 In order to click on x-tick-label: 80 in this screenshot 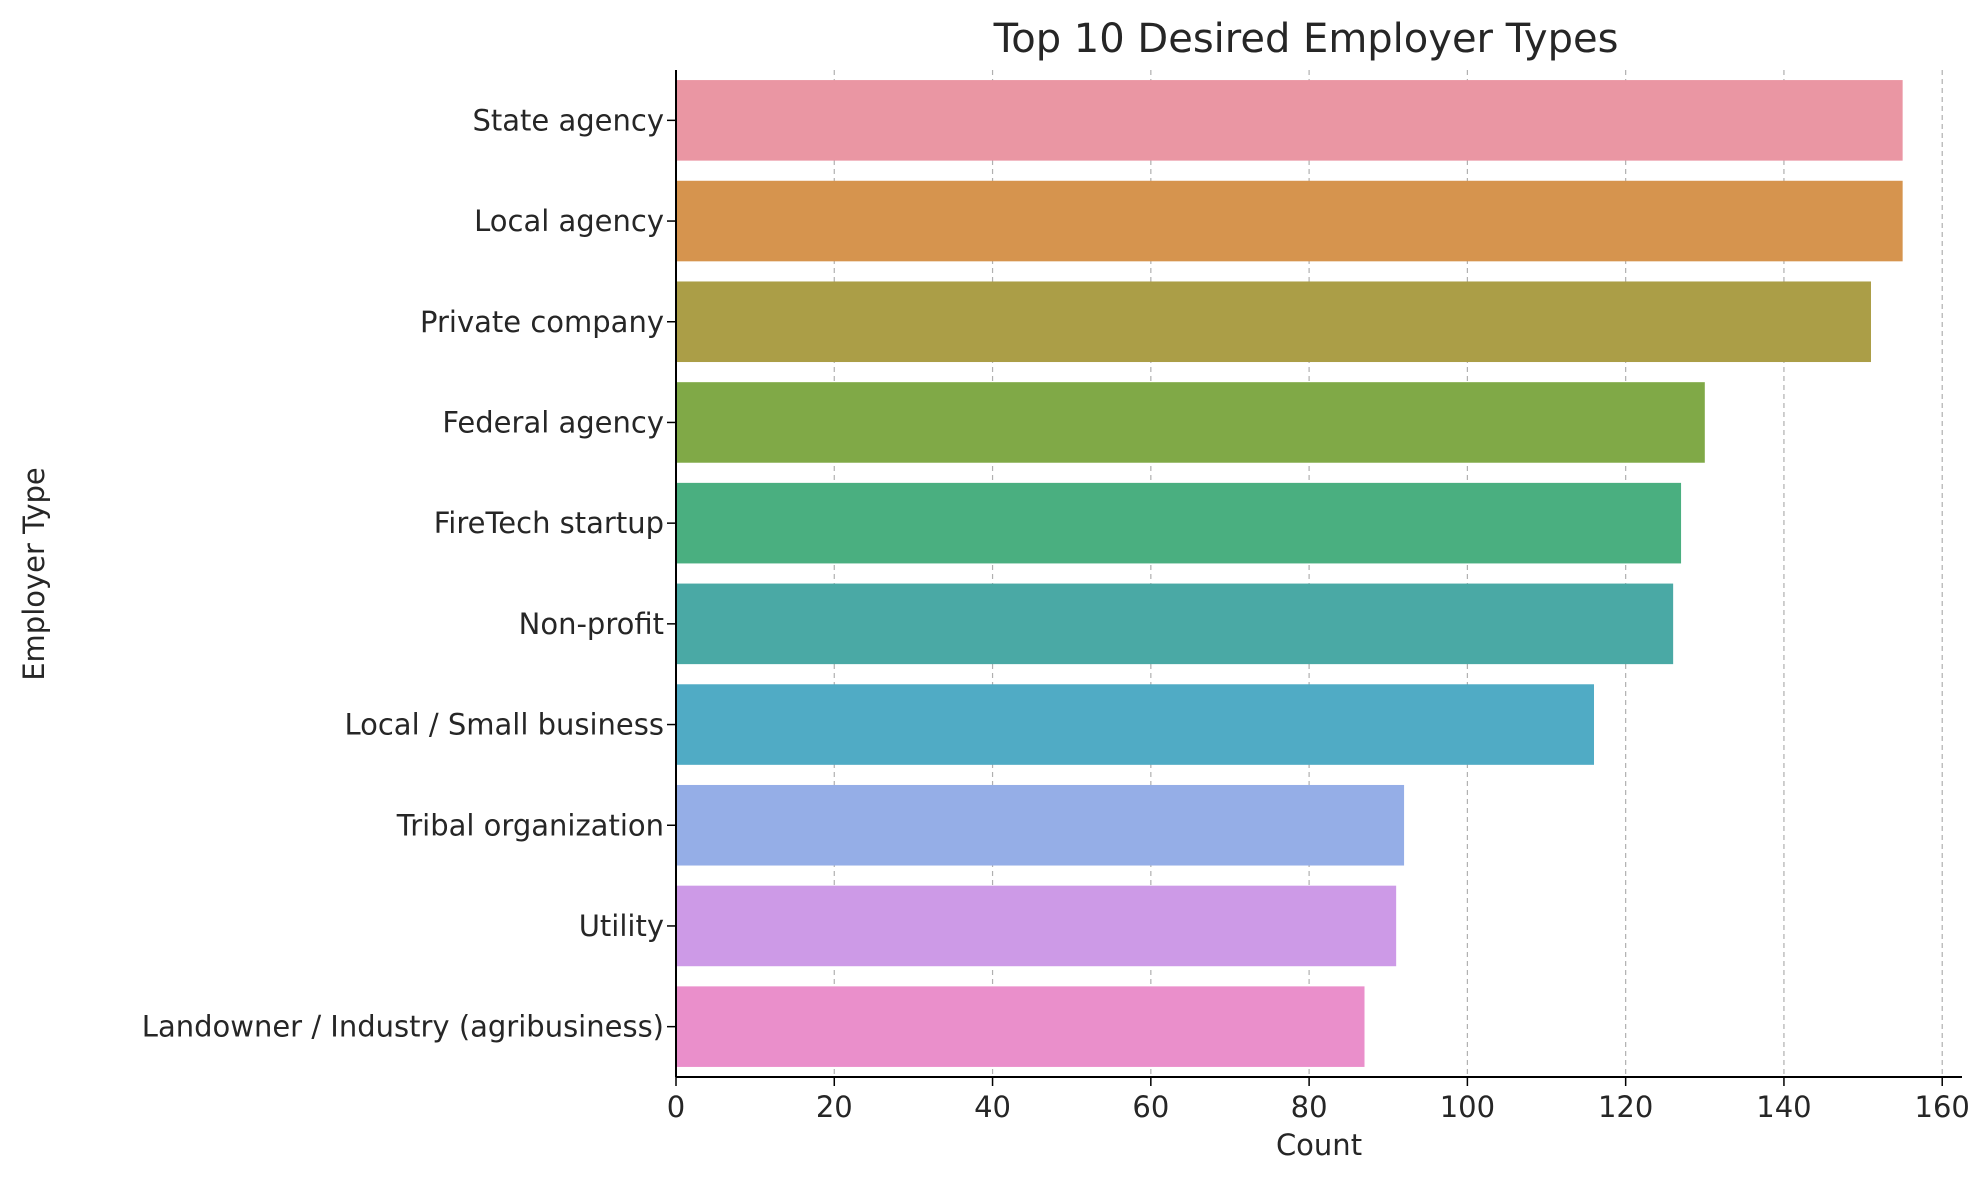, I will do `click(1309, 1107)`.